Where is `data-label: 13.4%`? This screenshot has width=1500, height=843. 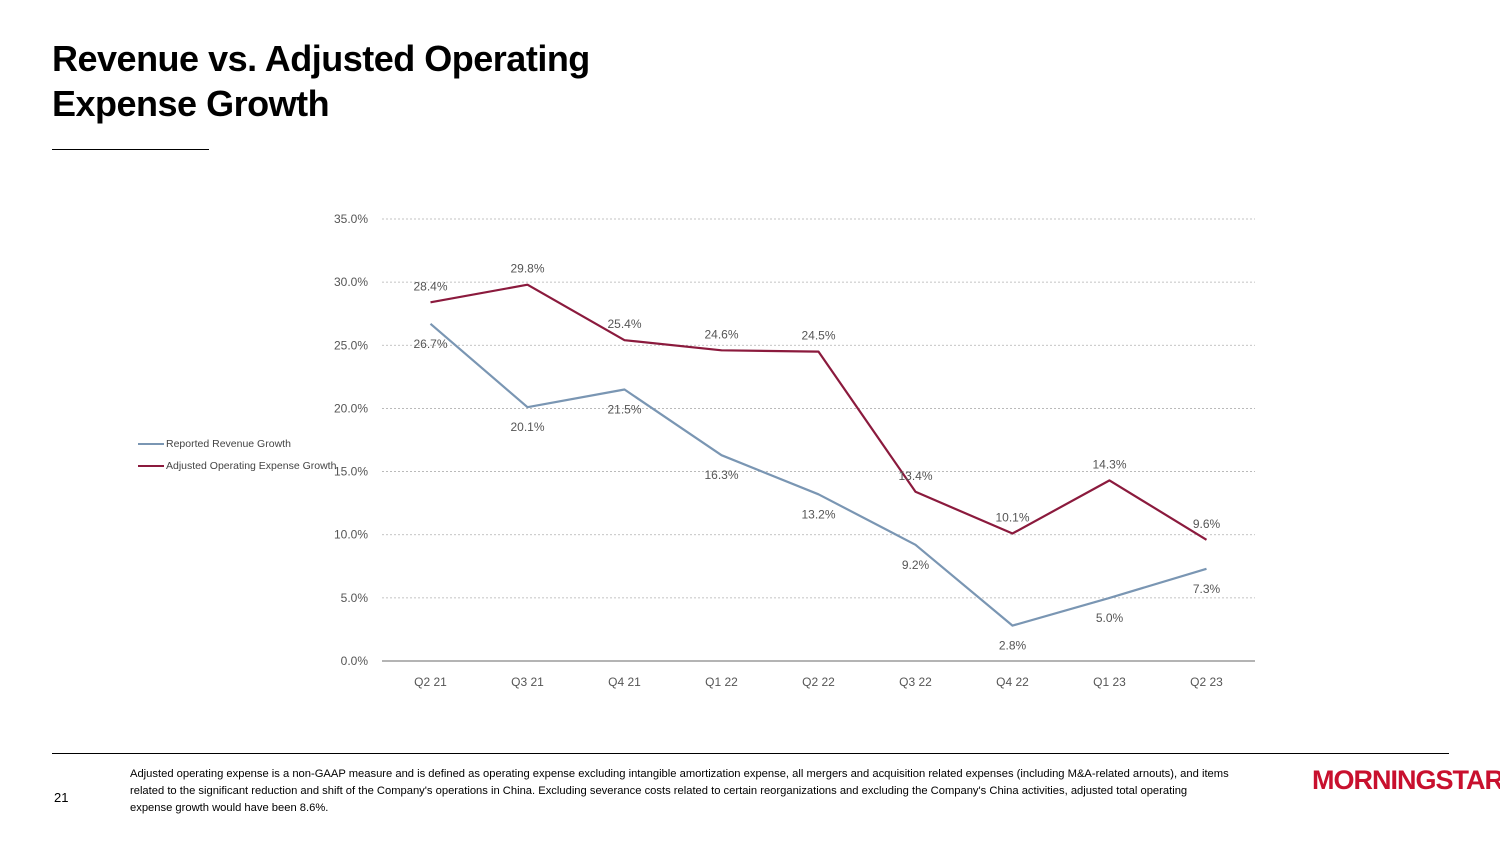 data-label: 13.4% is located at coordinates (915, 476).